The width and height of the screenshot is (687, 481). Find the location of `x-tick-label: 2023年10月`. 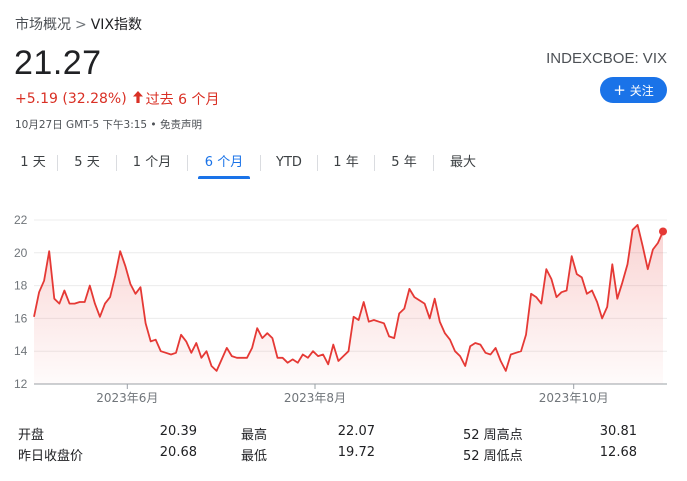

x-tick-label: 2023年10月 is located at coordinates (574, 398).